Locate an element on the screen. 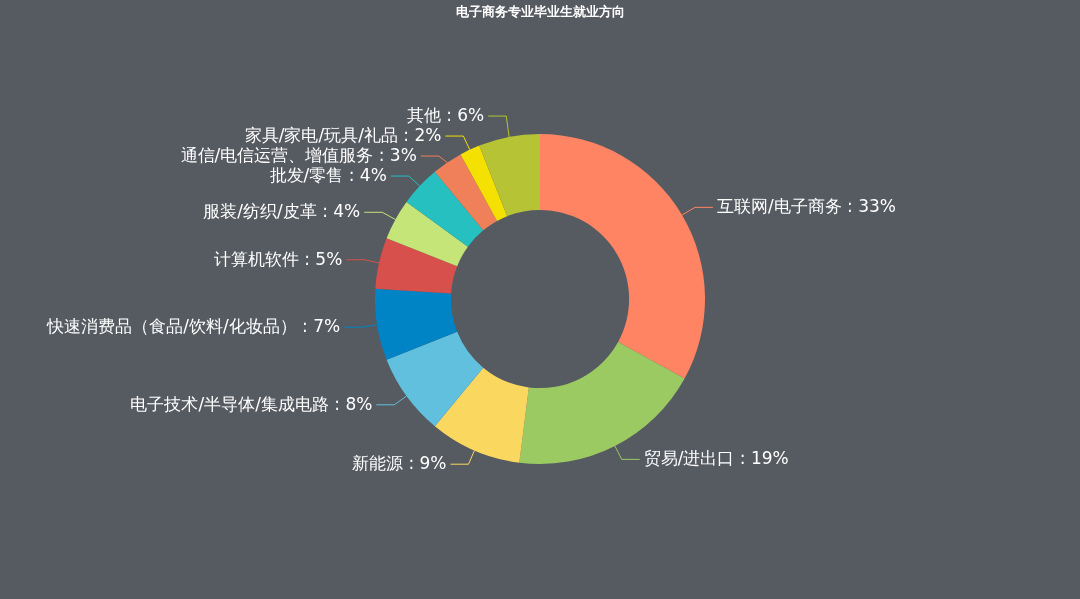 The width and height of the screenshot is (1080, 599). slice-label: 贸易/进出口 : 19% is located at coordinates (716, 458).